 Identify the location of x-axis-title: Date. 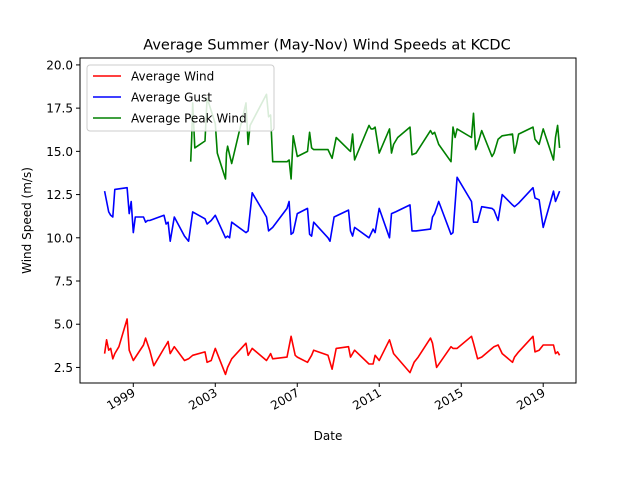
(328, 436).